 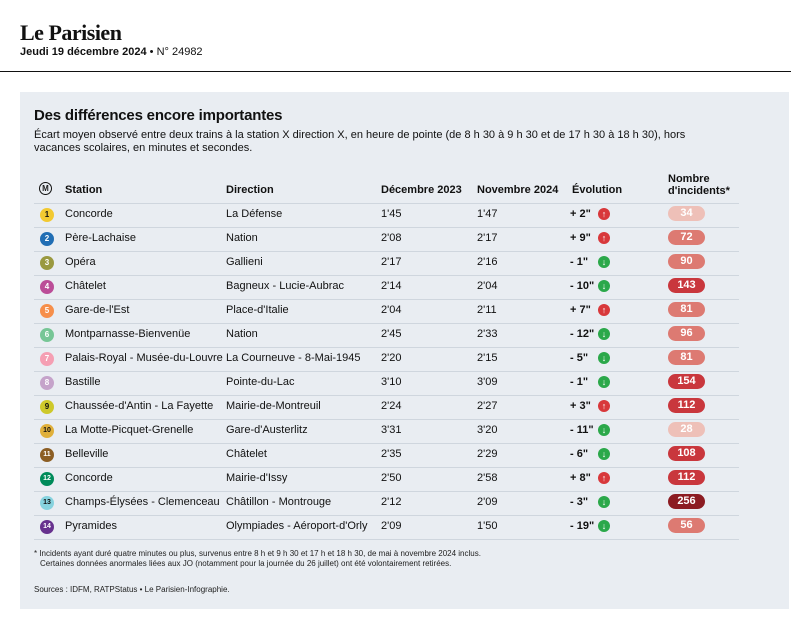 I want to click on evolution-value: + 9", so click(x=580, y=238).